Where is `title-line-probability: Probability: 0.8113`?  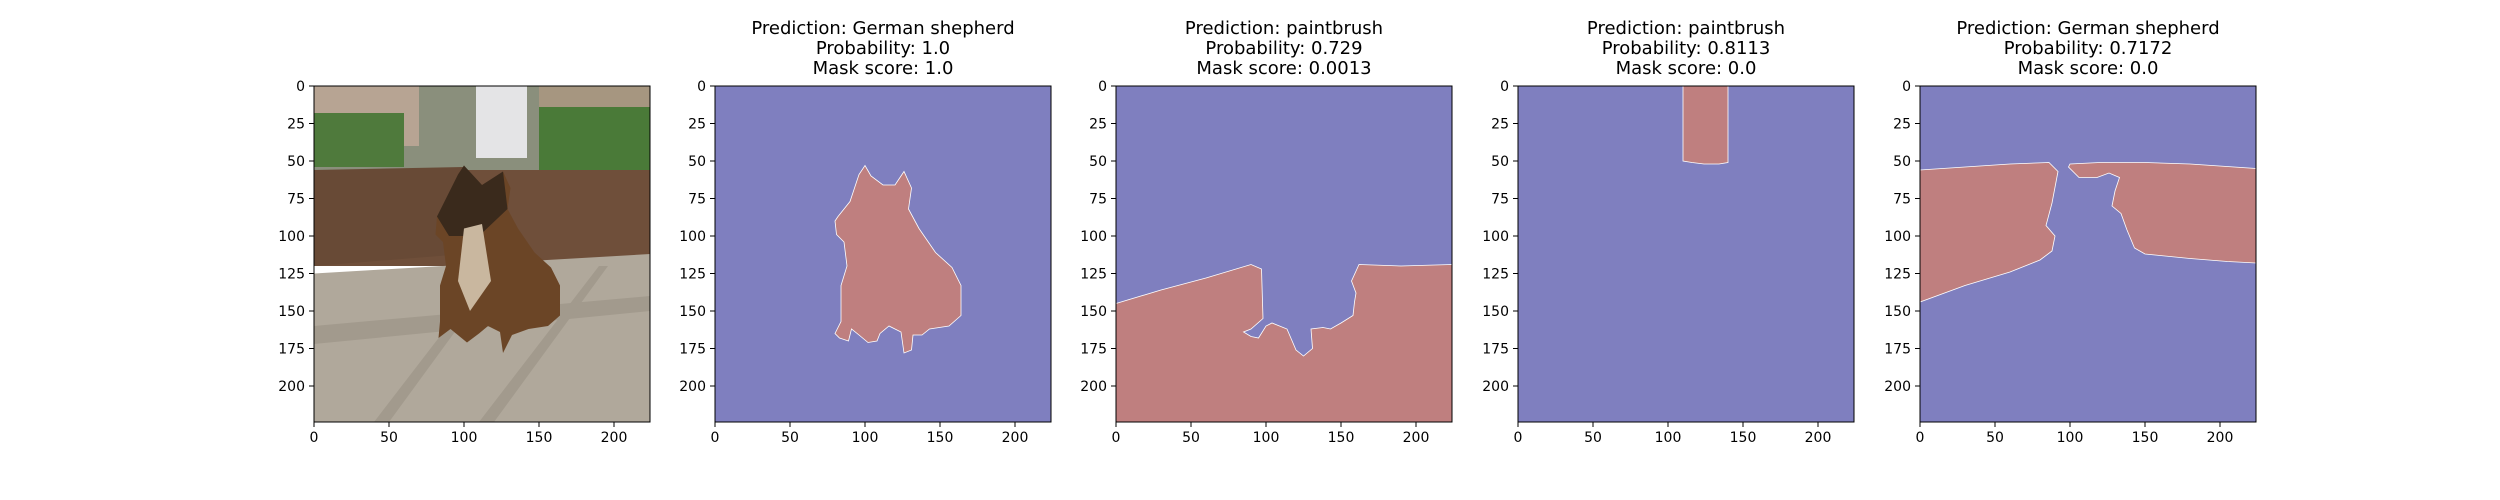 title-line-probability: Probability: 0.8113 is located at coordinates (1686, 48).